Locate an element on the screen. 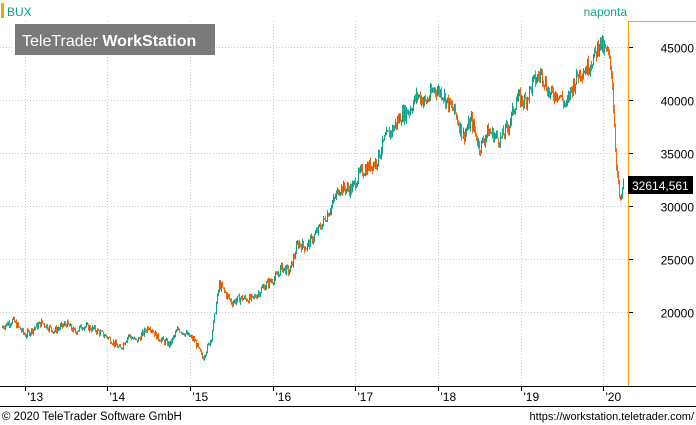 The width and height of the screenshot is (696, 425). footer-copyright: © 2020 TeleTrader Software GmbH is located at coordinates (92, 417).